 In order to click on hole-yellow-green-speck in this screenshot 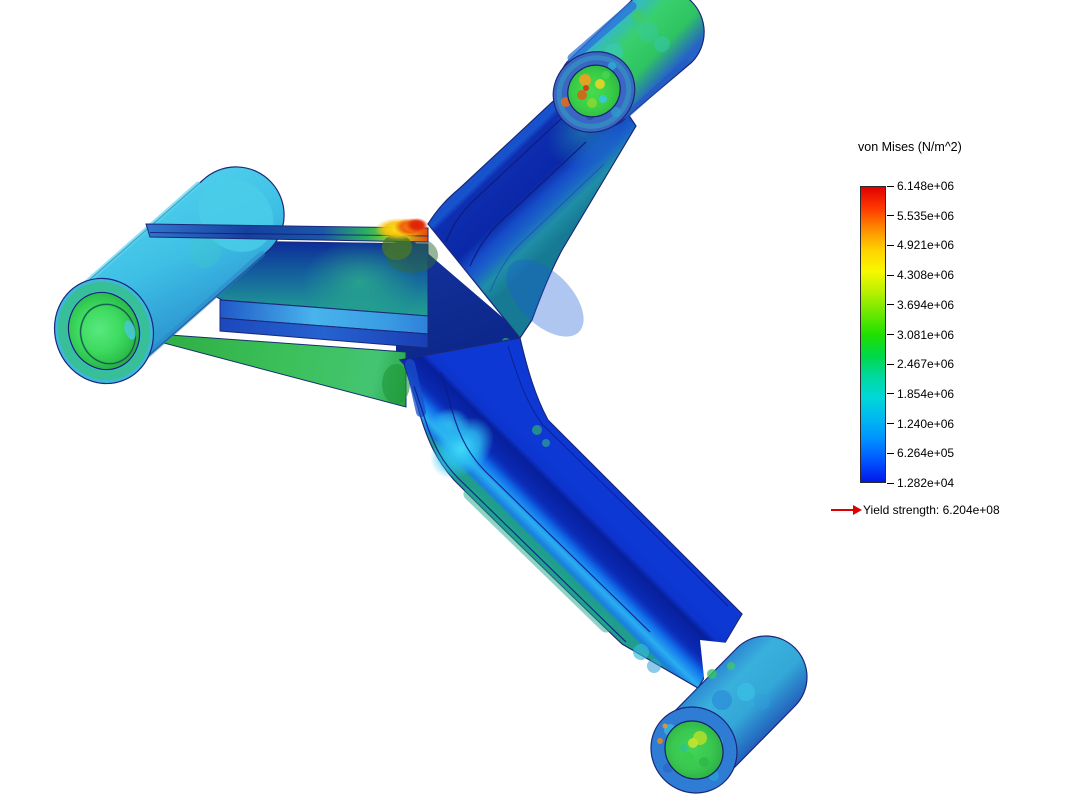, I will do `click(693, 743)`.